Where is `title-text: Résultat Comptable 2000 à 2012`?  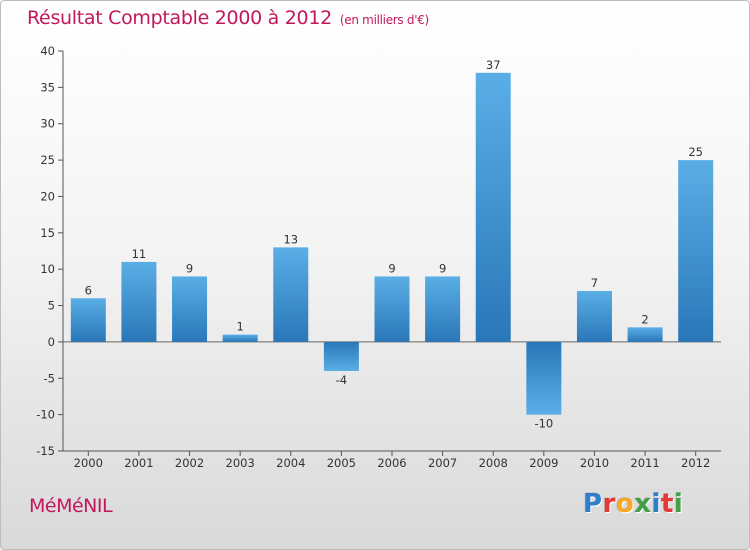
title-text: Résultat Comptable 2000 à 2012 is located at coordinates (179, 18).